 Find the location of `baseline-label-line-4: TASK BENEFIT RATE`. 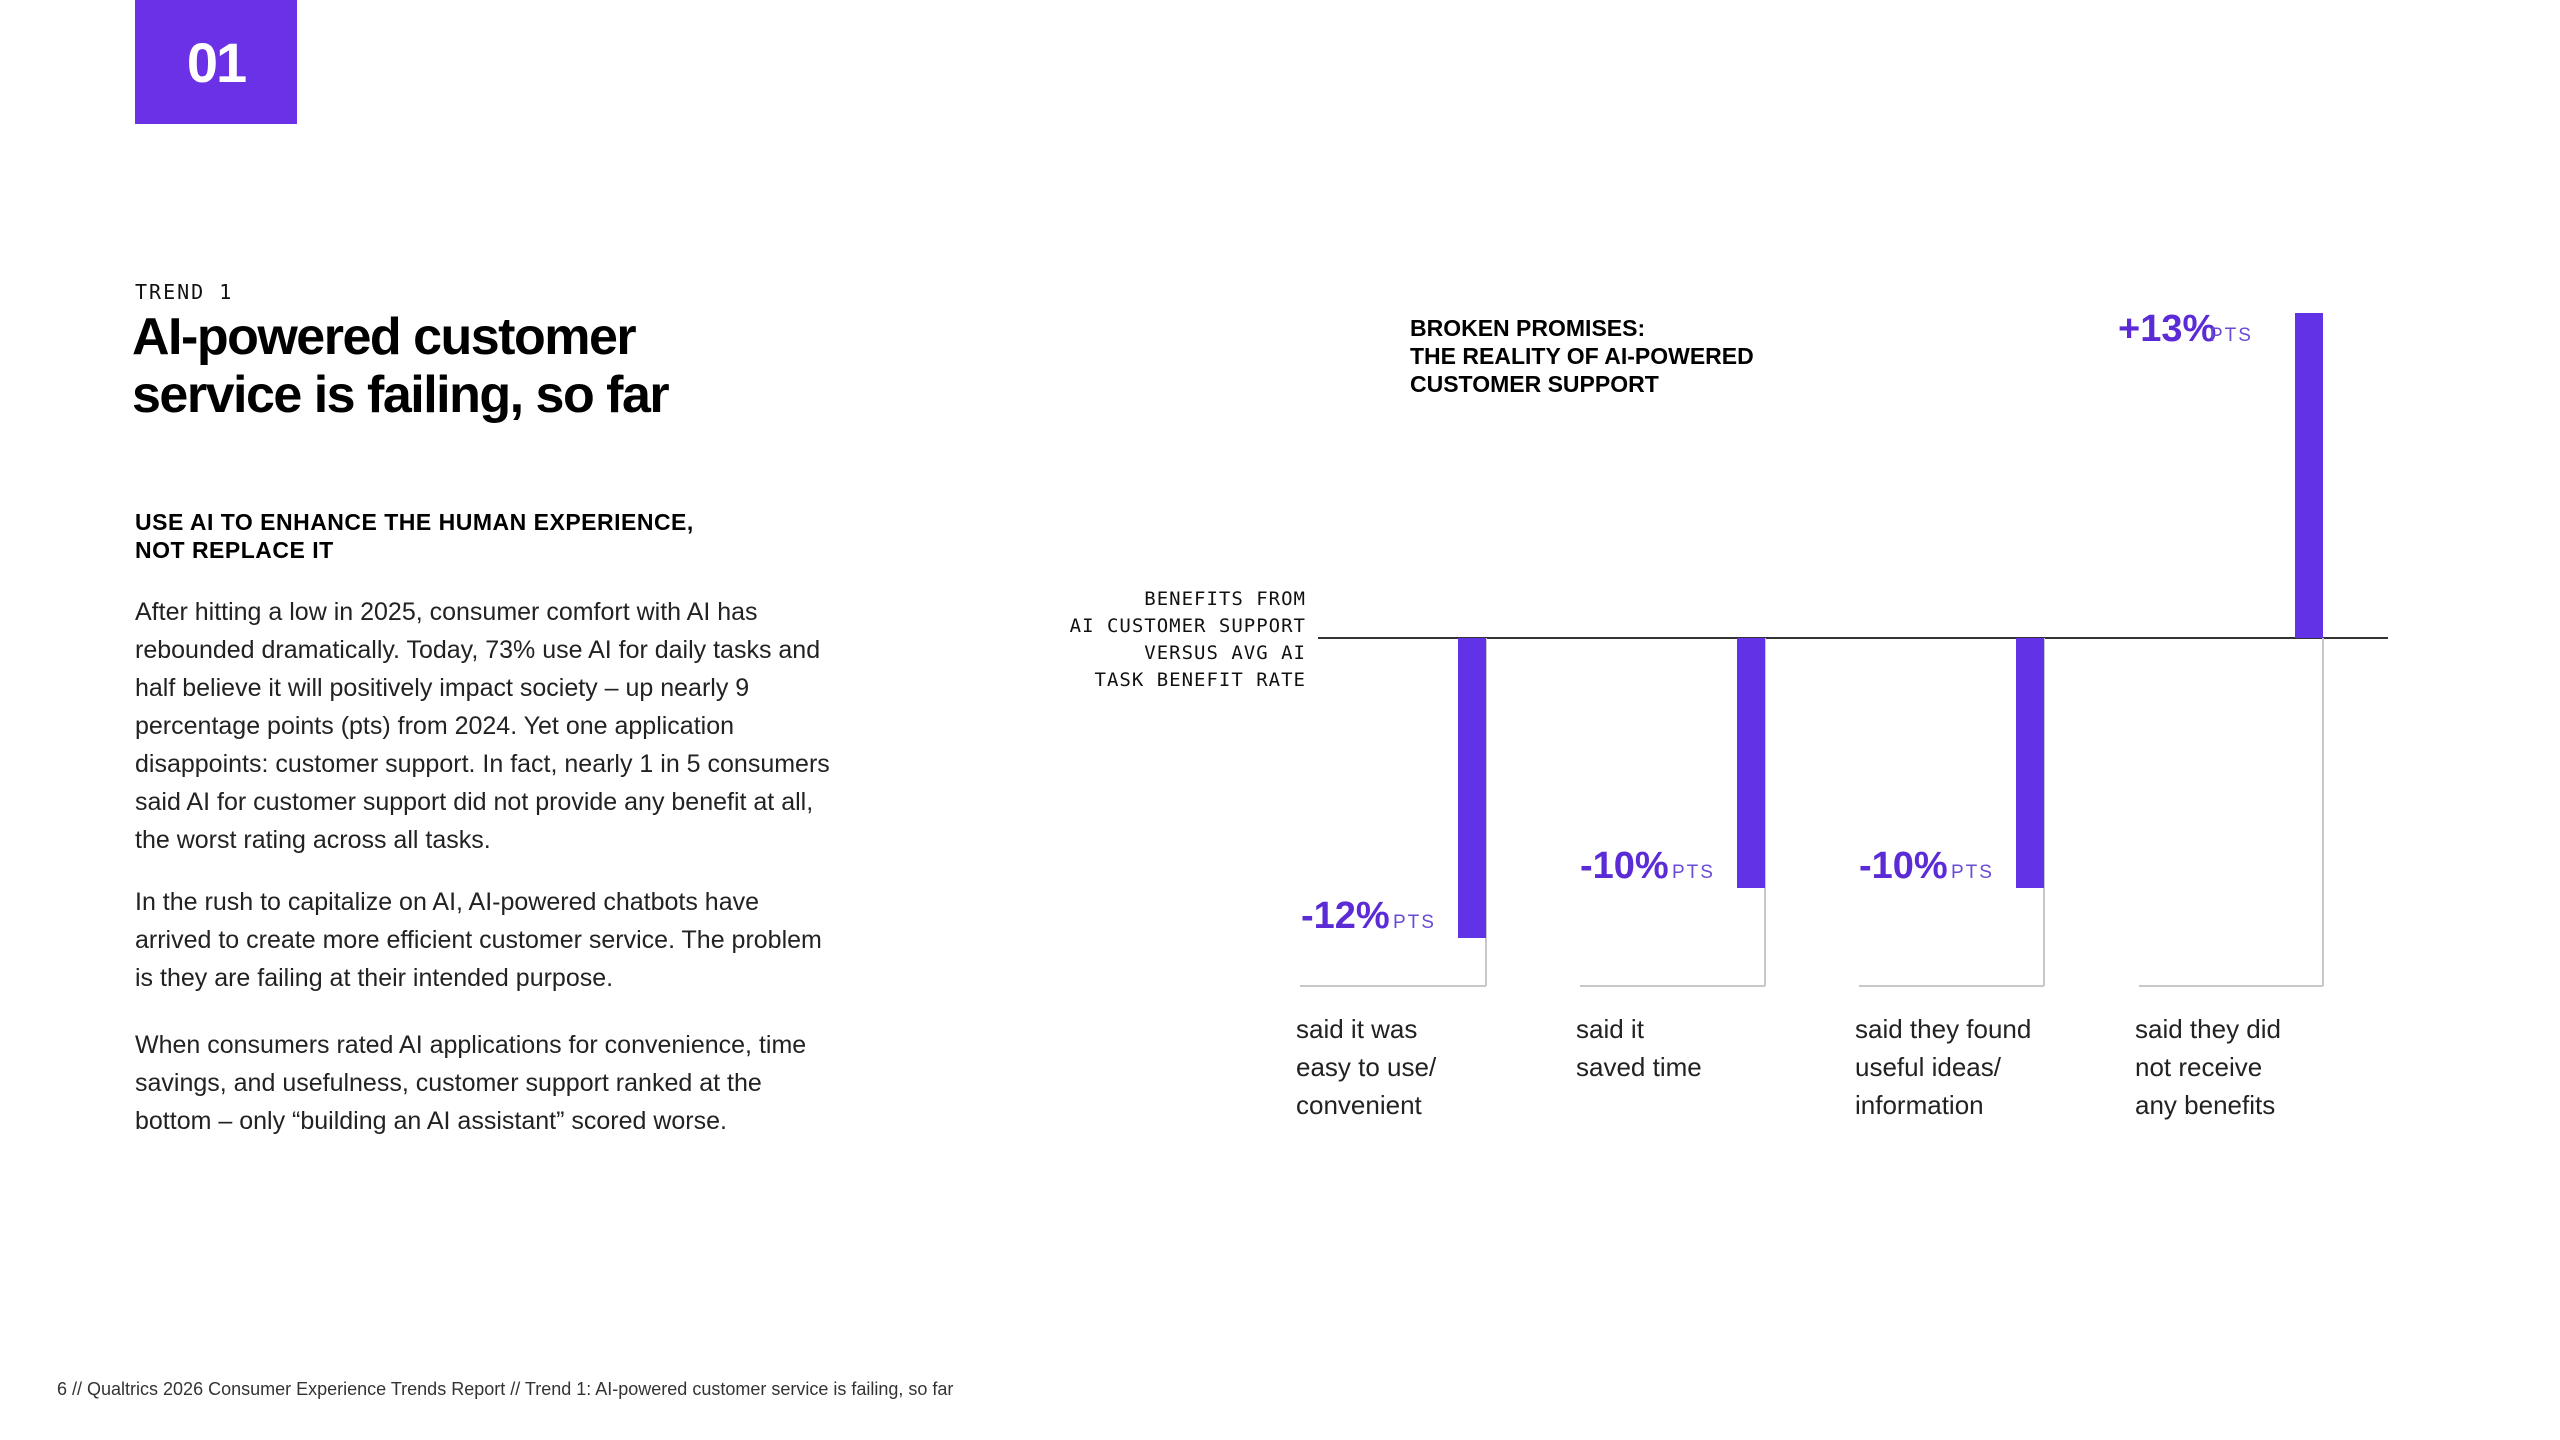

baseline-label-line-4: TASK BENEFIT RATE is located at coordinates (1200, 680).